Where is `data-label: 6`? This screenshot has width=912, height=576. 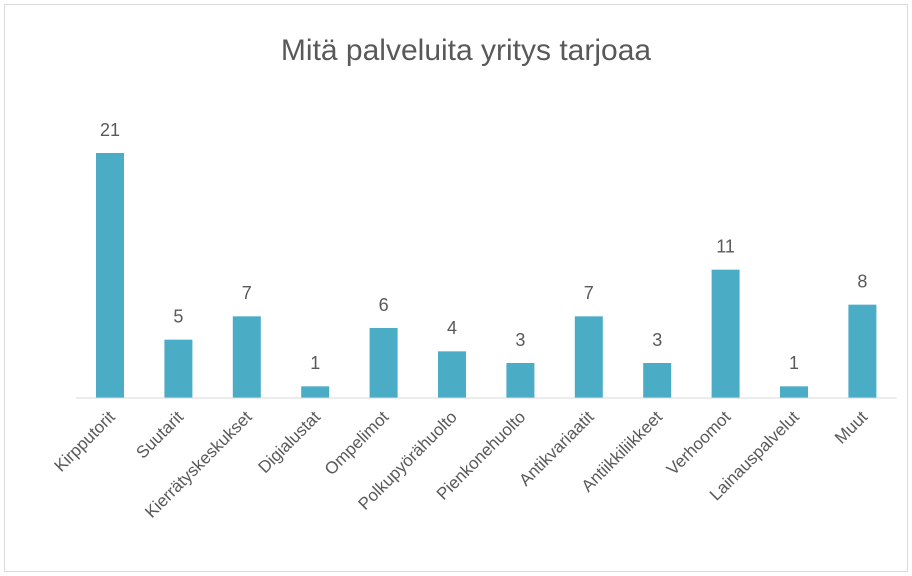 data-label: 6 is located at coordinates (384, 305).